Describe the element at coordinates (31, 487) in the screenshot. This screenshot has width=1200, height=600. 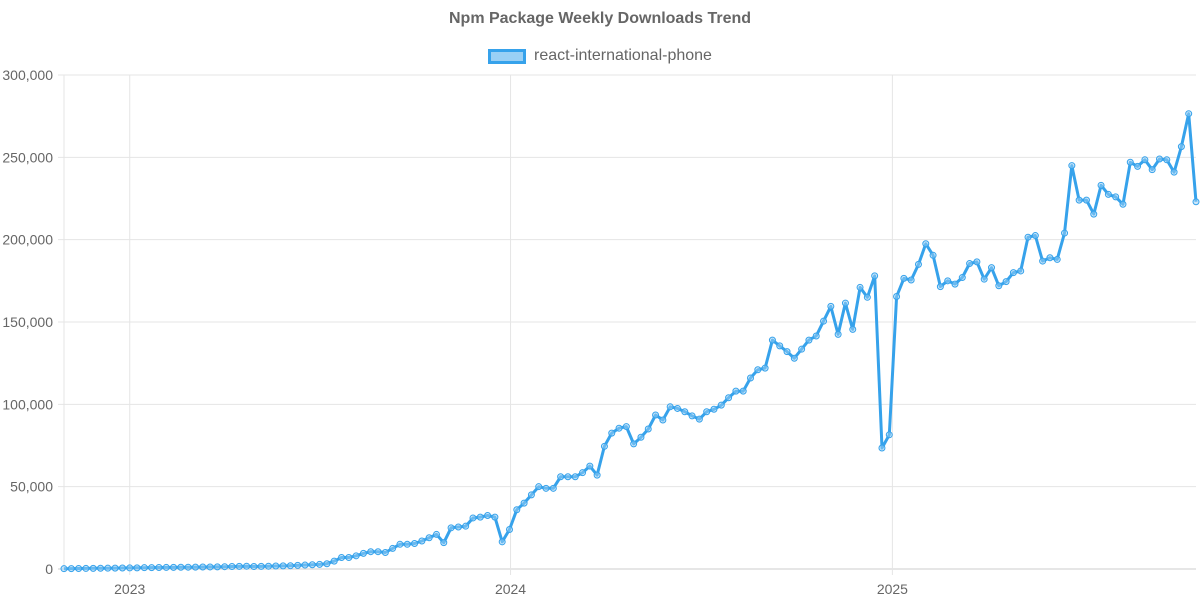
I see `y-tick-label: 50,000` at that location.